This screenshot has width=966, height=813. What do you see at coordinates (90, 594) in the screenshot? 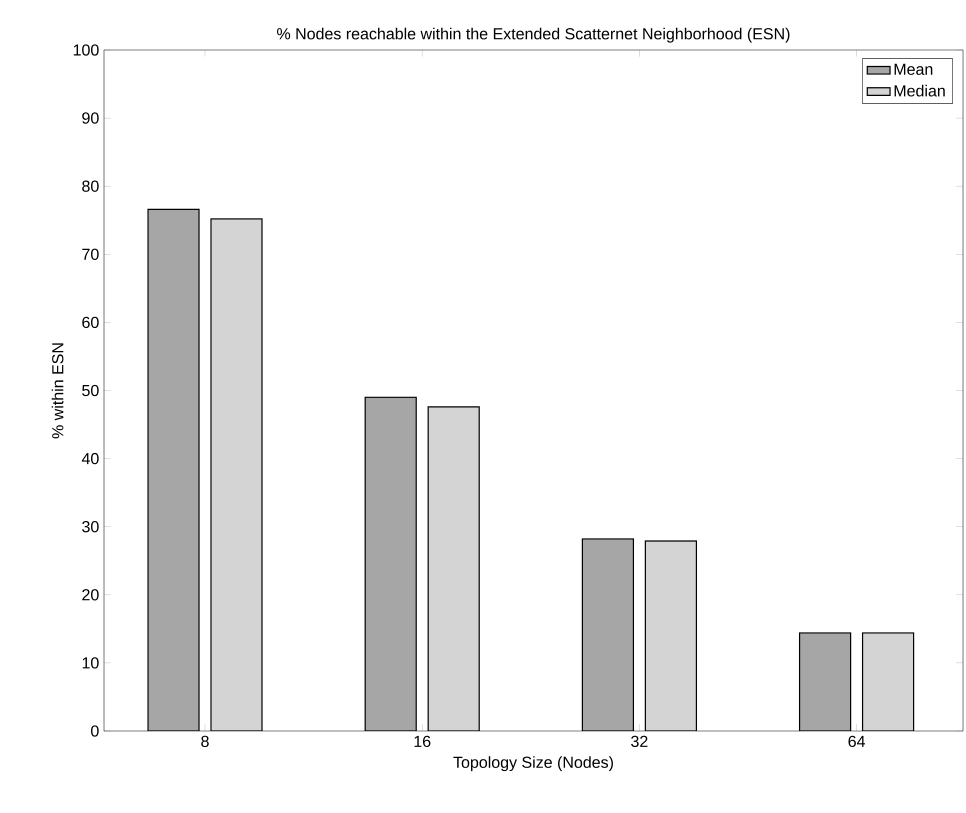
I see `y-tick-label: 20` at bounding box center [90, 594].